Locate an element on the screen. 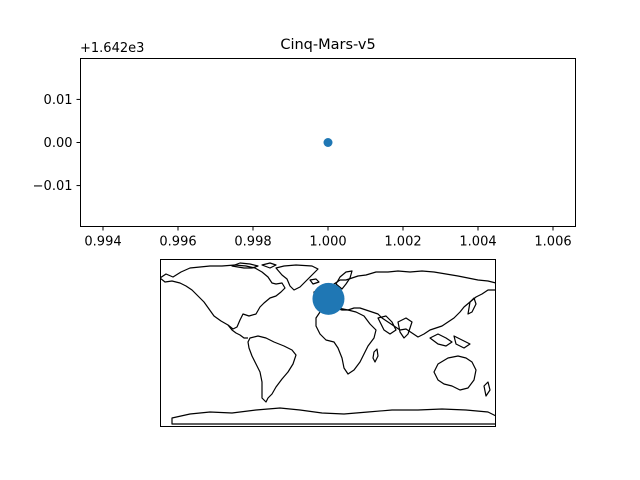 Image resolution: width=640 pixels, height=480 pixels. y-tick-label: 0.01 is located at coordinates (58, 100).